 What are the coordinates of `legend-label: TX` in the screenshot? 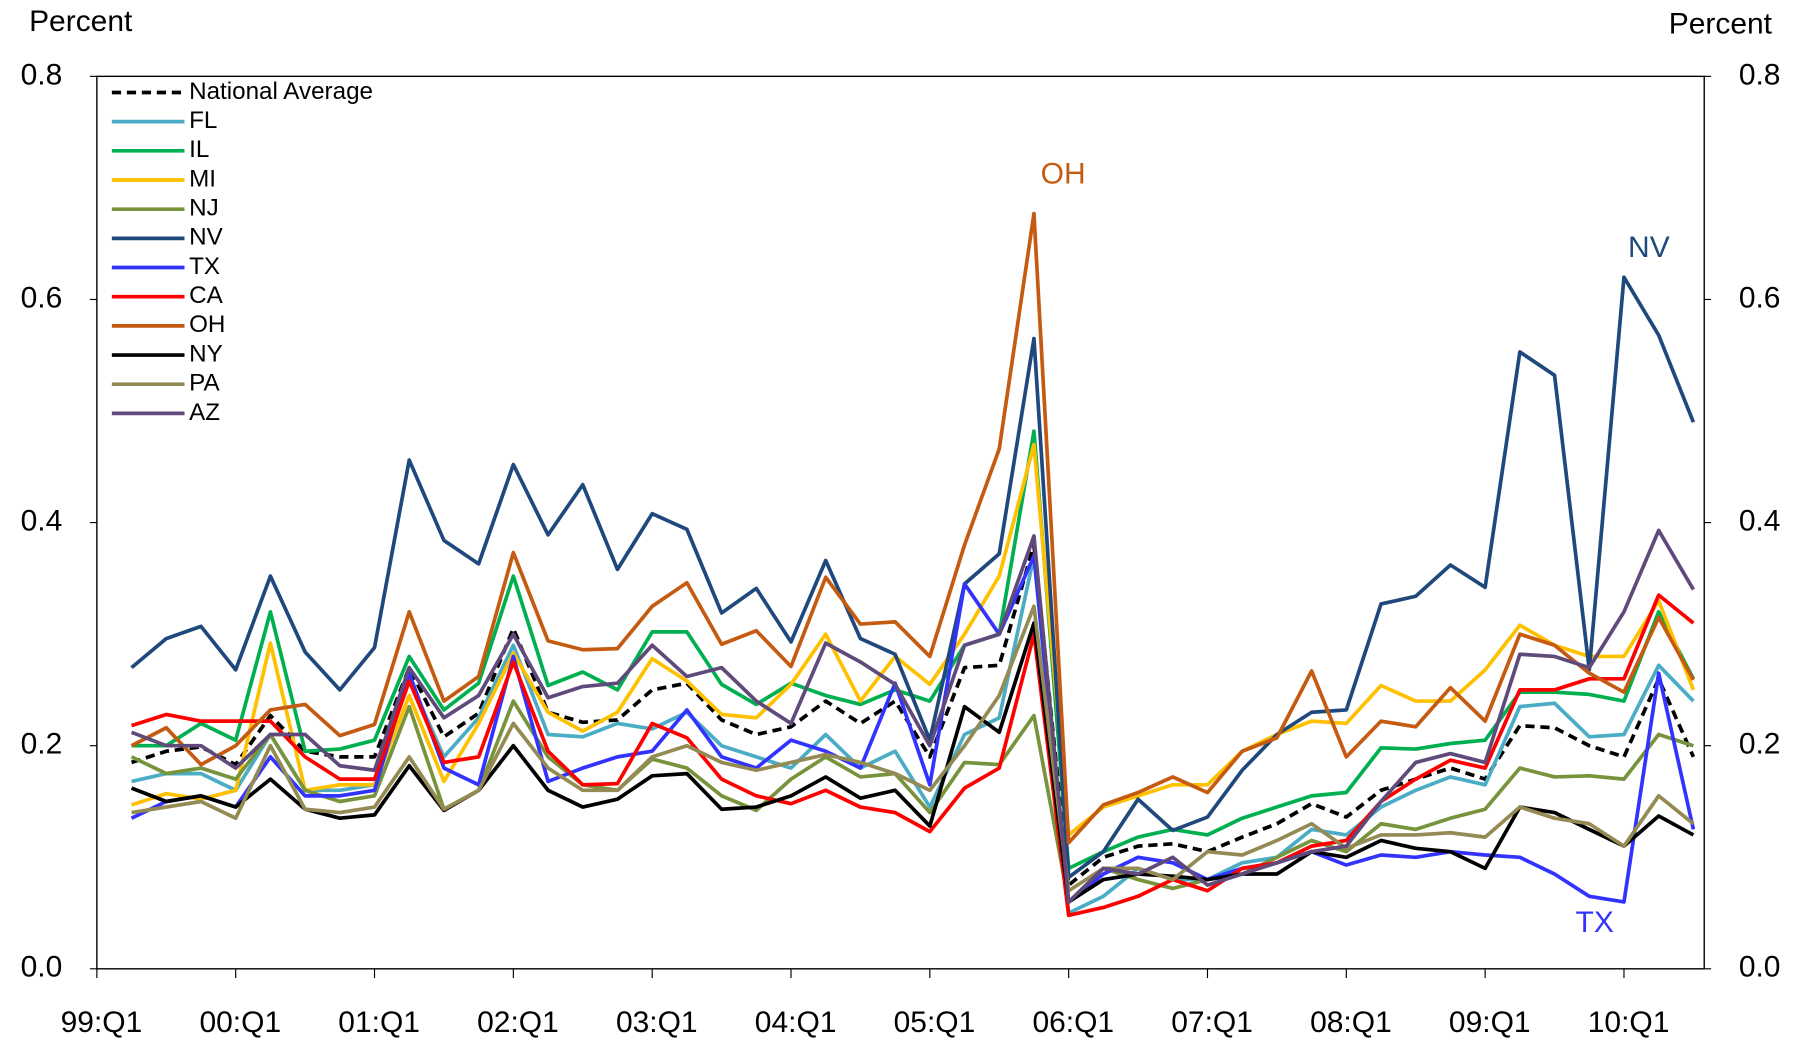 It's located at (204, 266).